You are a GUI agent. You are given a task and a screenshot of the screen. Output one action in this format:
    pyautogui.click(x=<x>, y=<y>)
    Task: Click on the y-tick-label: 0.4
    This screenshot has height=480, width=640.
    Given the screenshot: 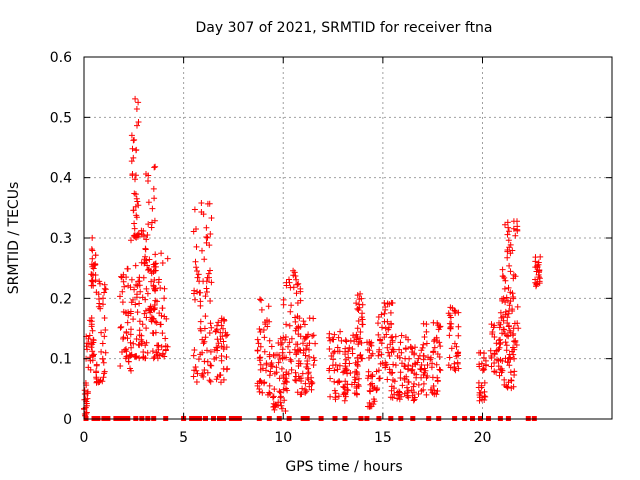 What is the action you would take?
    pyautogui.click(x=61, y=179)
    